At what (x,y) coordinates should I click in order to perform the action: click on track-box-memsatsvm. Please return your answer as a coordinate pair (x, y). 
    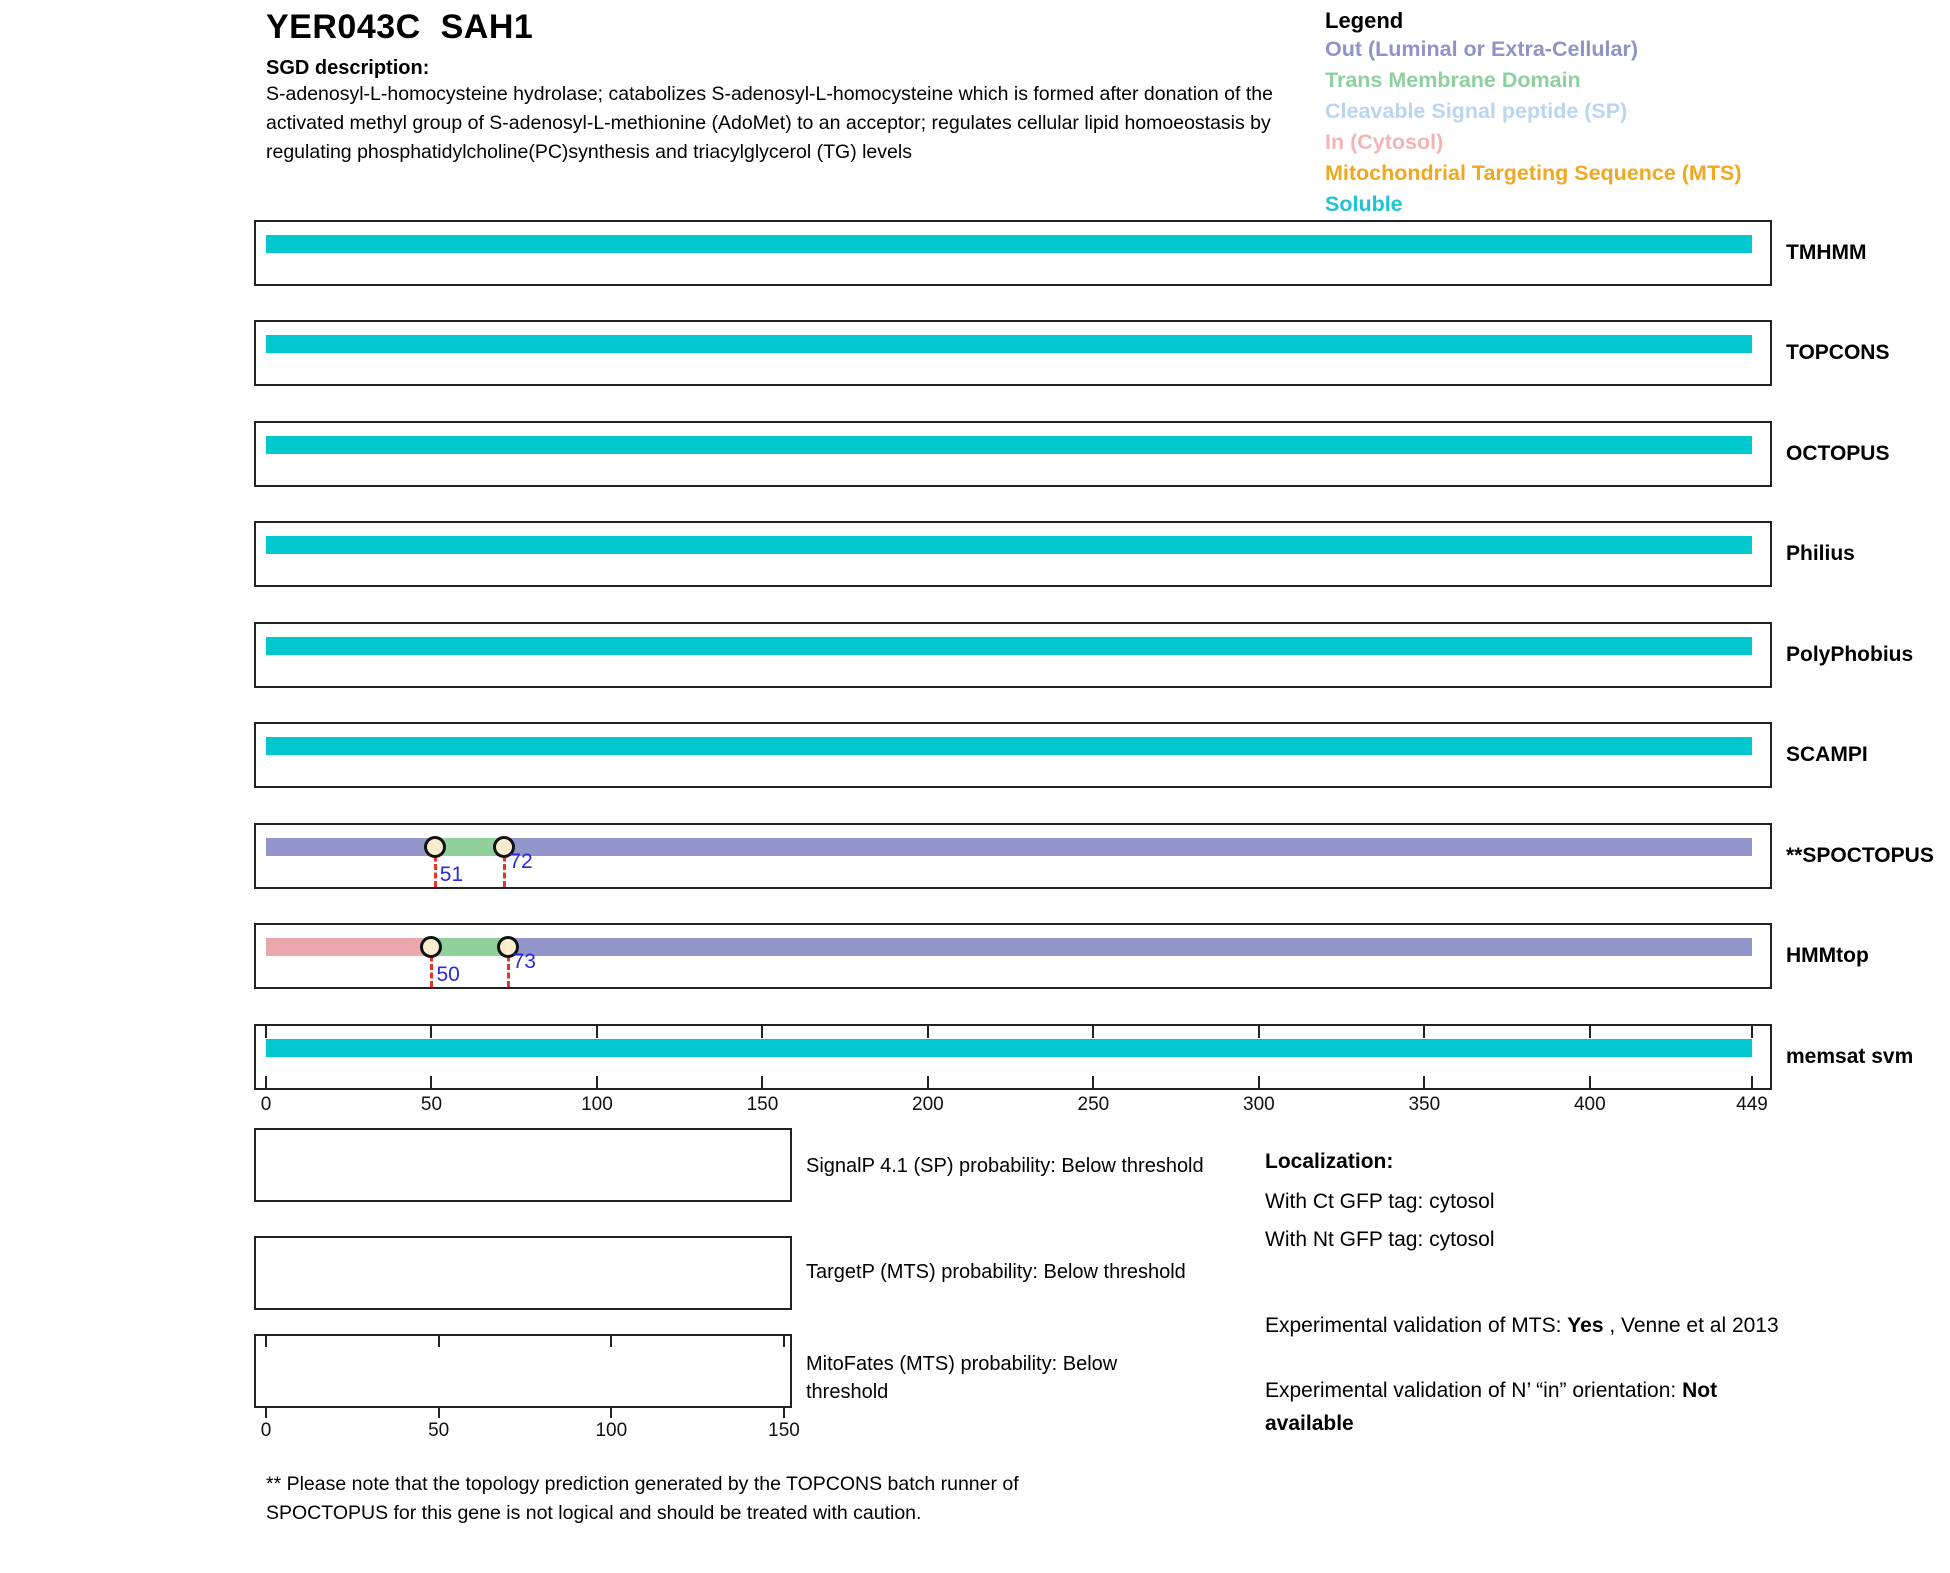
    Looking at the image, I should click on (1013, 1057).